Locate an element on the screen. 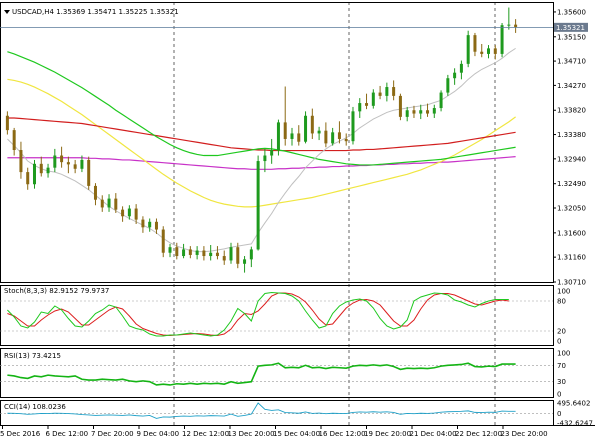 This screenshot has height=445, width=595. time-axis-label: 15 Dec 04:00 is located at coordinates (296, 434).